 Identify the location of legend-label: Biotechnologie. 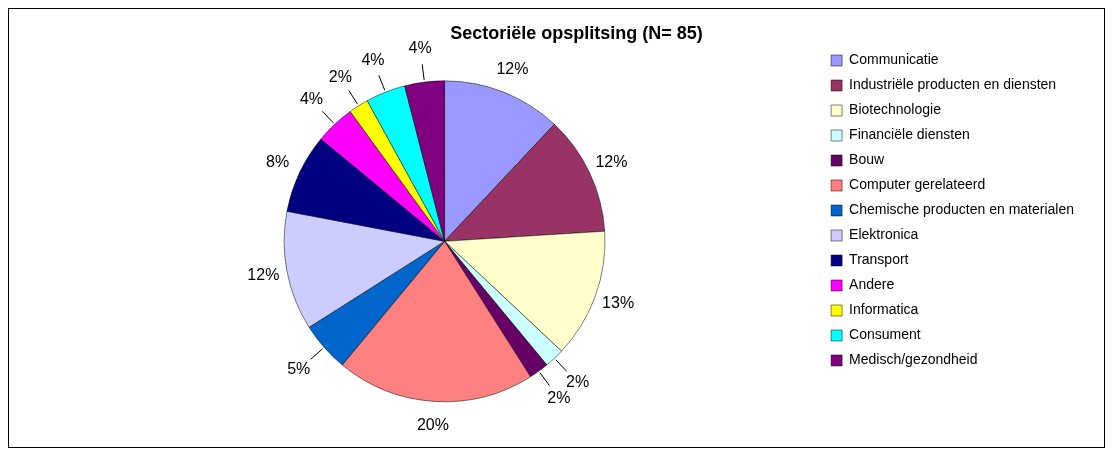
(895, 109).